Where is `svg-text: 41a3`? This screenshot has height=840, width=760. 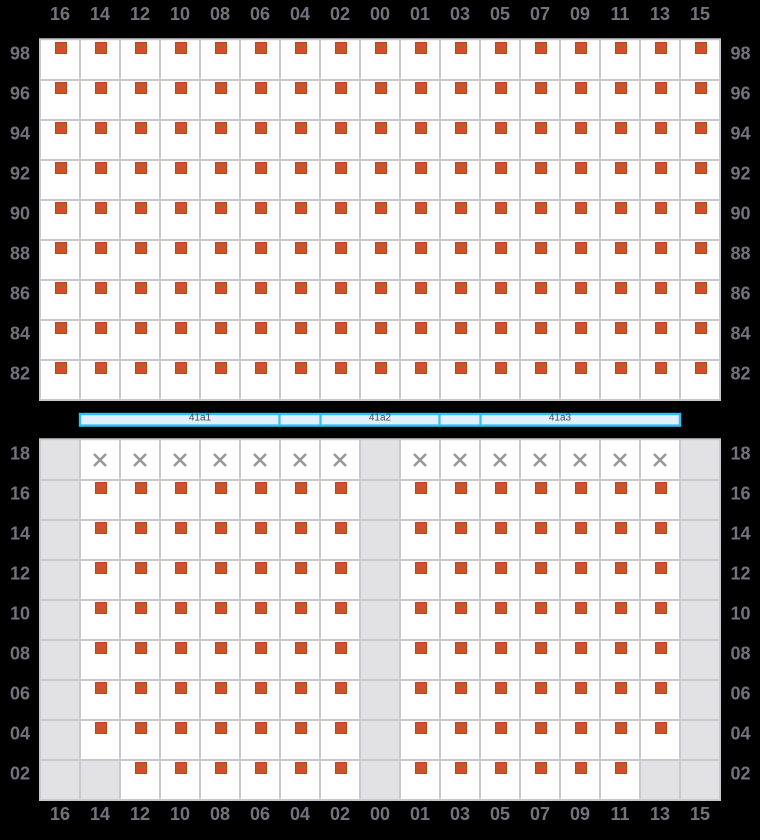 svg-text: 41a3 is located at coordinates (560, 418).